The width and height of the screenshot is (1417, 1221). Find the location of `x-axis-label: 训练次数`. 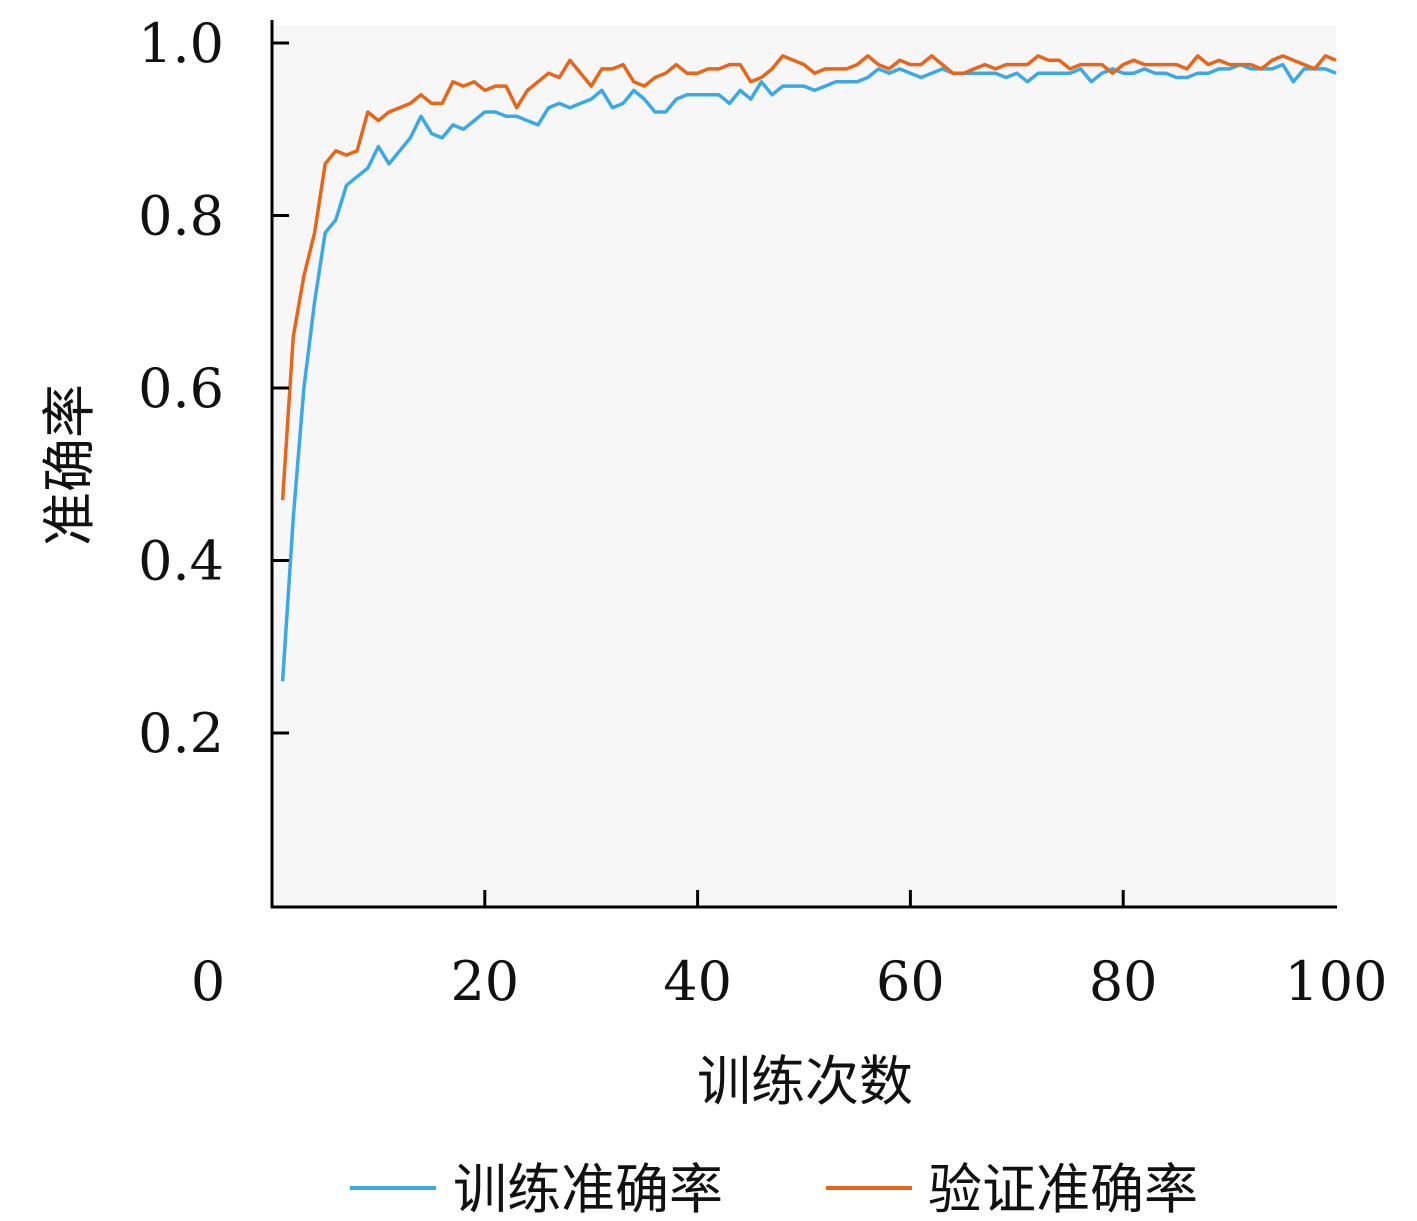

x-axis-label: 训练次数 is located at coordinates (805, 1081).